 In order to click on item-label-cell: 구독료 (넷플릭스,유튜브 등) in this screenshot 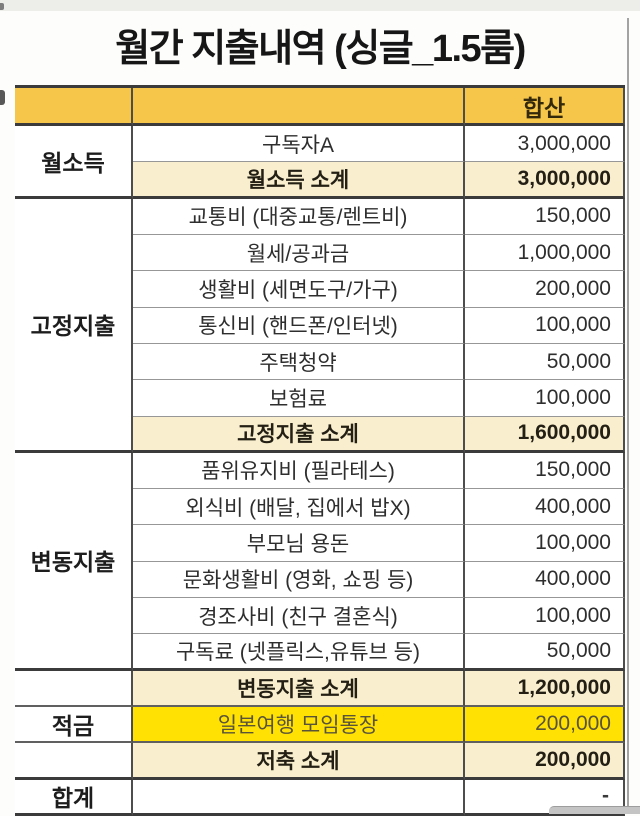, I will do `click(299, 652)`.